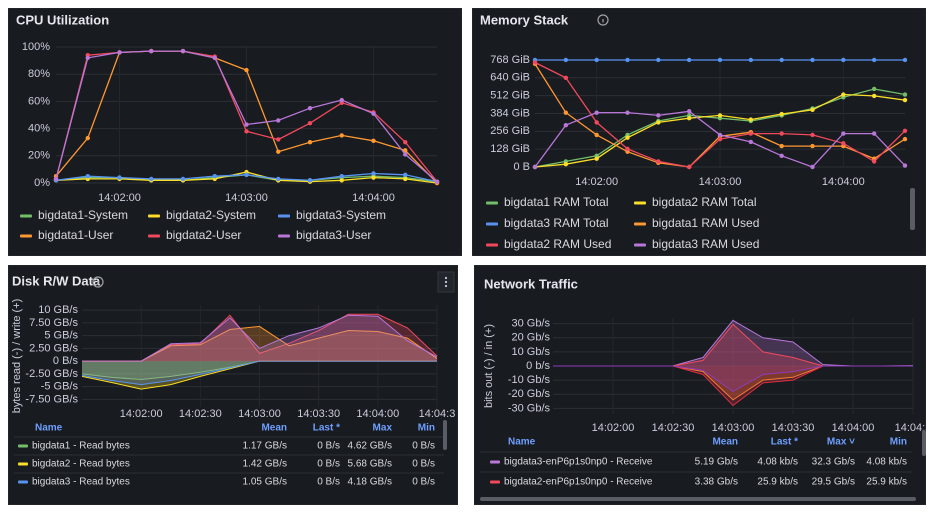  Describe the element at coordinates (341, 215) in the screenshot. I see `legend-label: bigdata3-System` at that location.